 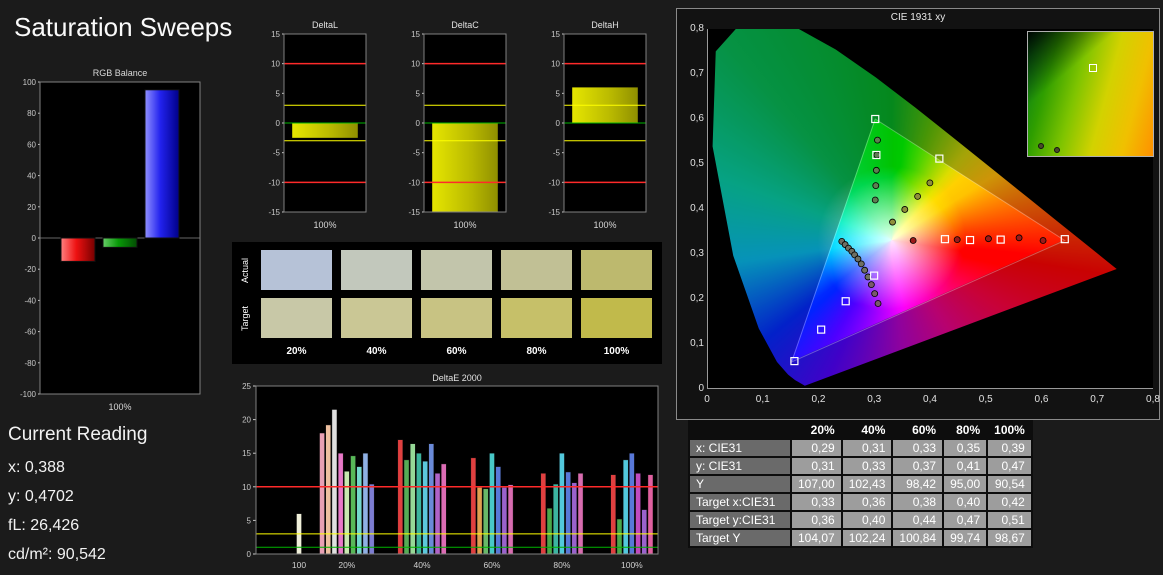 I want to click on chart-canvas: DeltaC 15 10 5 0 -5 -10 -15 100%, so click(x=457, y=125).